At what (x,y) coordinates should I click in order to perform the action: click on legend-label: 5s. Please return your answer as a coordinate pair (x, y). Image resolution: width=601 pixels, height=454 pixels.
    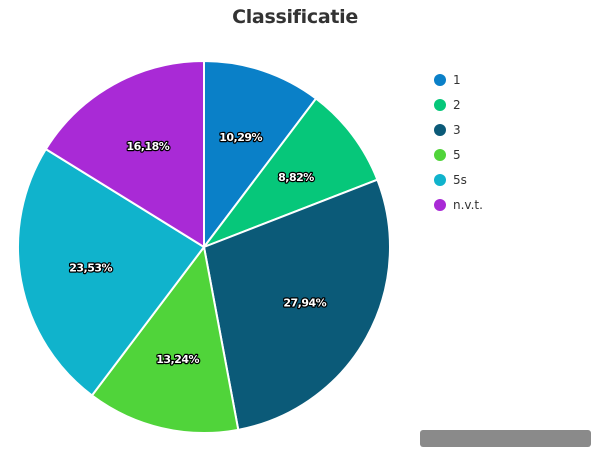
    Looking at the image, I should click on (460, 179).